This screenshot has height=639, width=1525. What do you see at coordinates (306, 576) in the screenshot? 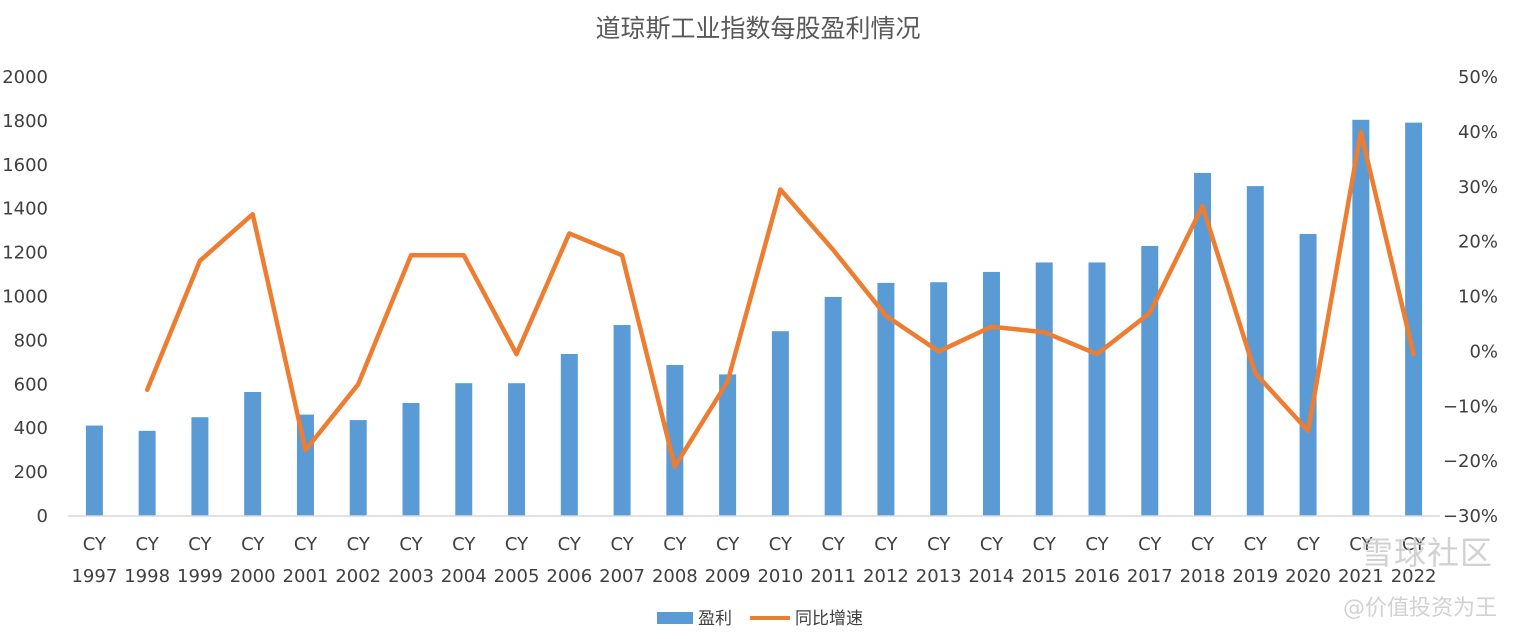
I see `x-tick-label-year: 2001` at bounding box center [306, 576].